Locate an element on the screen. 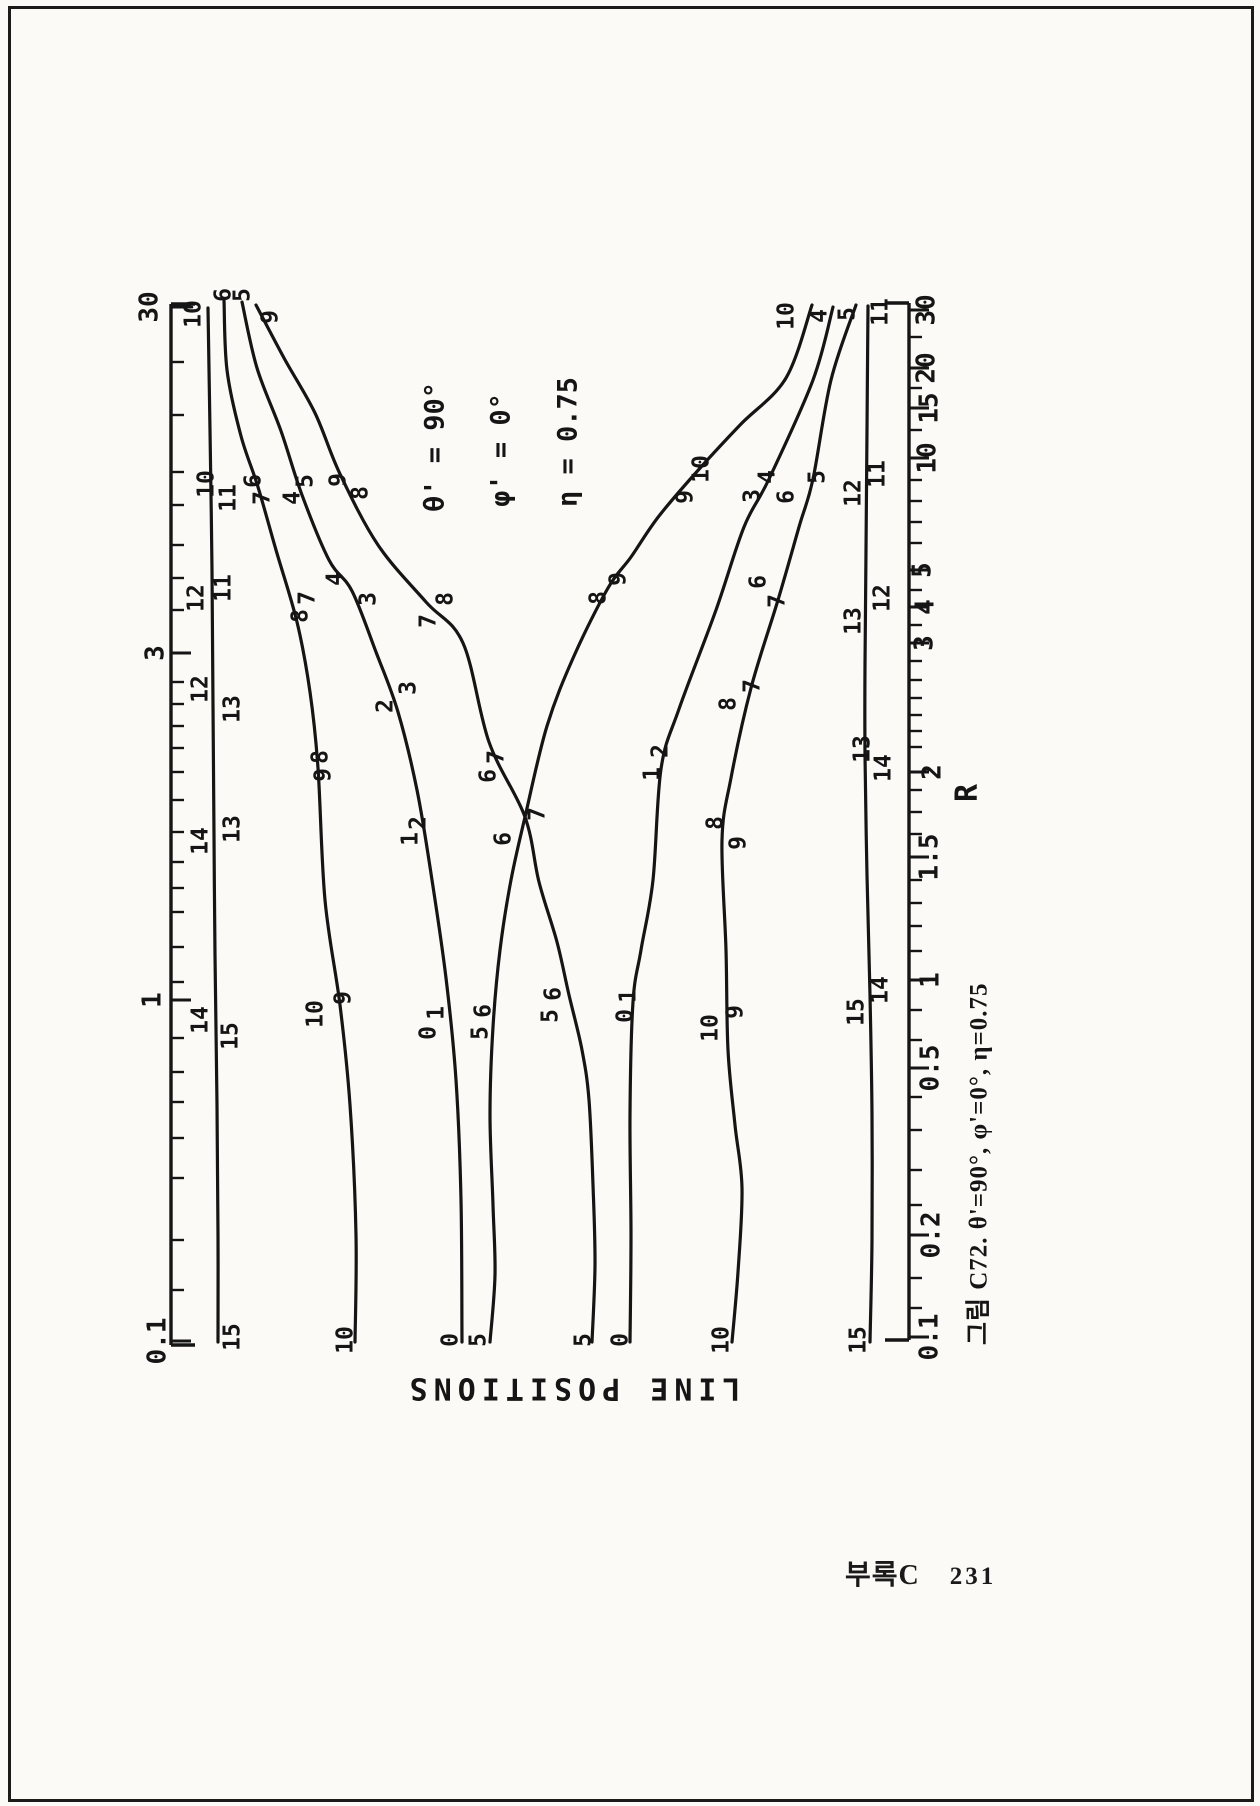  right-axis-tick-label: 30 is located at coordinates (927, 309).